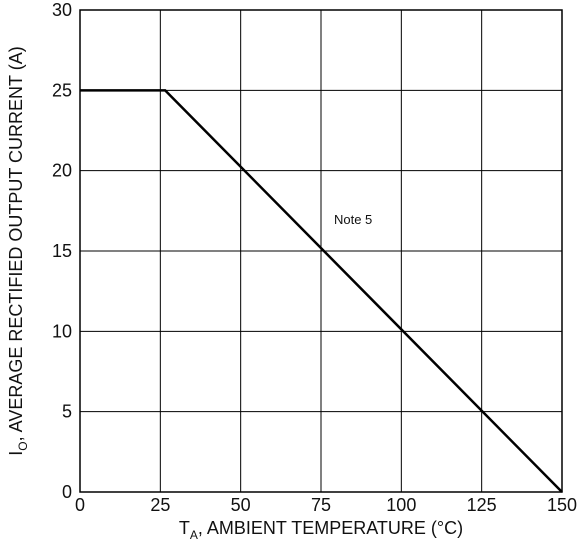 Image resolution: width=580 pixels, height=548 pixels. I want to click on x-tick-label: 100, so click(401, 505).